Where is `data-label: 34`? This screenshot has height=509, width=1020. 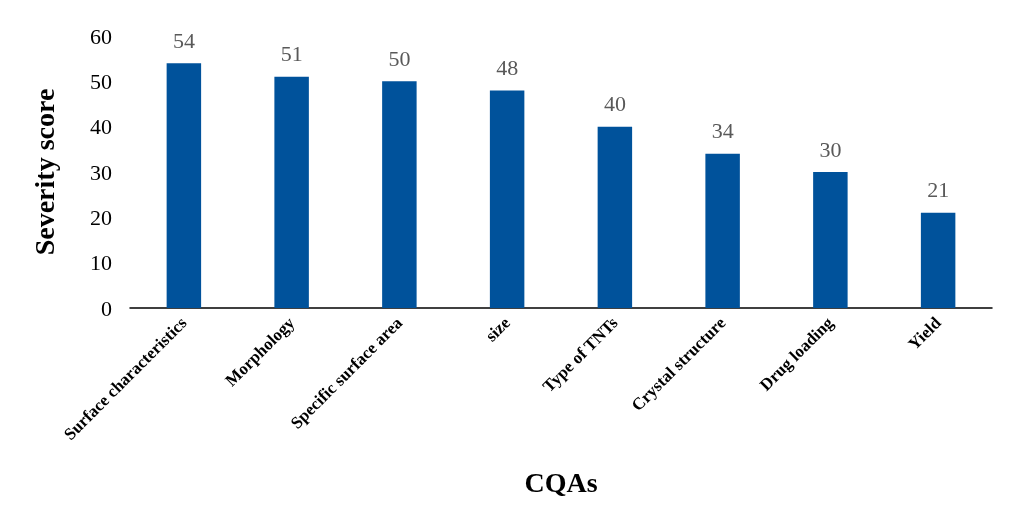 data-label: 34 is located at coordinates (722, 131).